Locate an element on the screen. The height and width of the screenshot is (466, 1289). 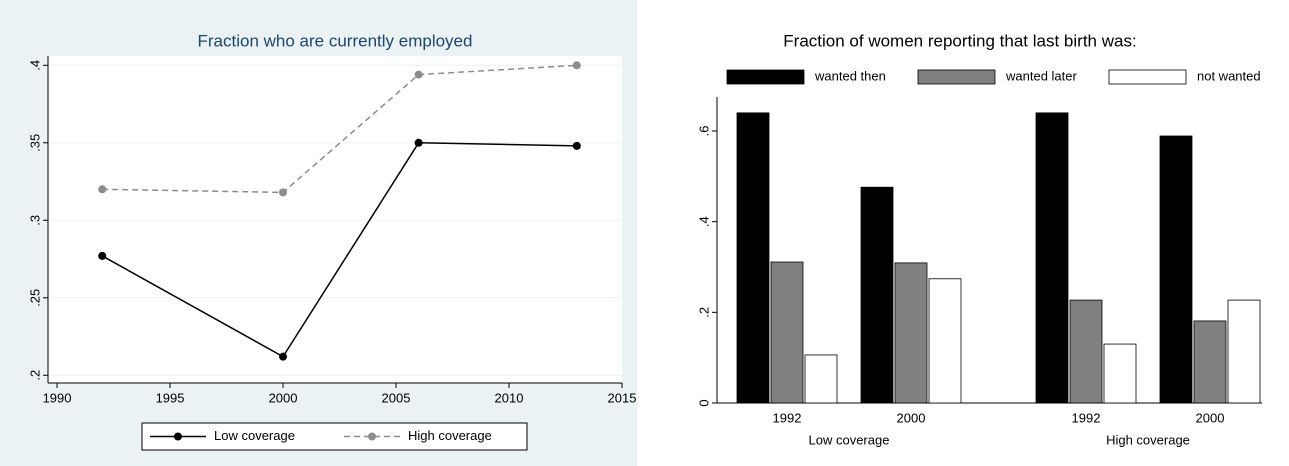
group-label: High coverage is located at coordinates (1148, 439).